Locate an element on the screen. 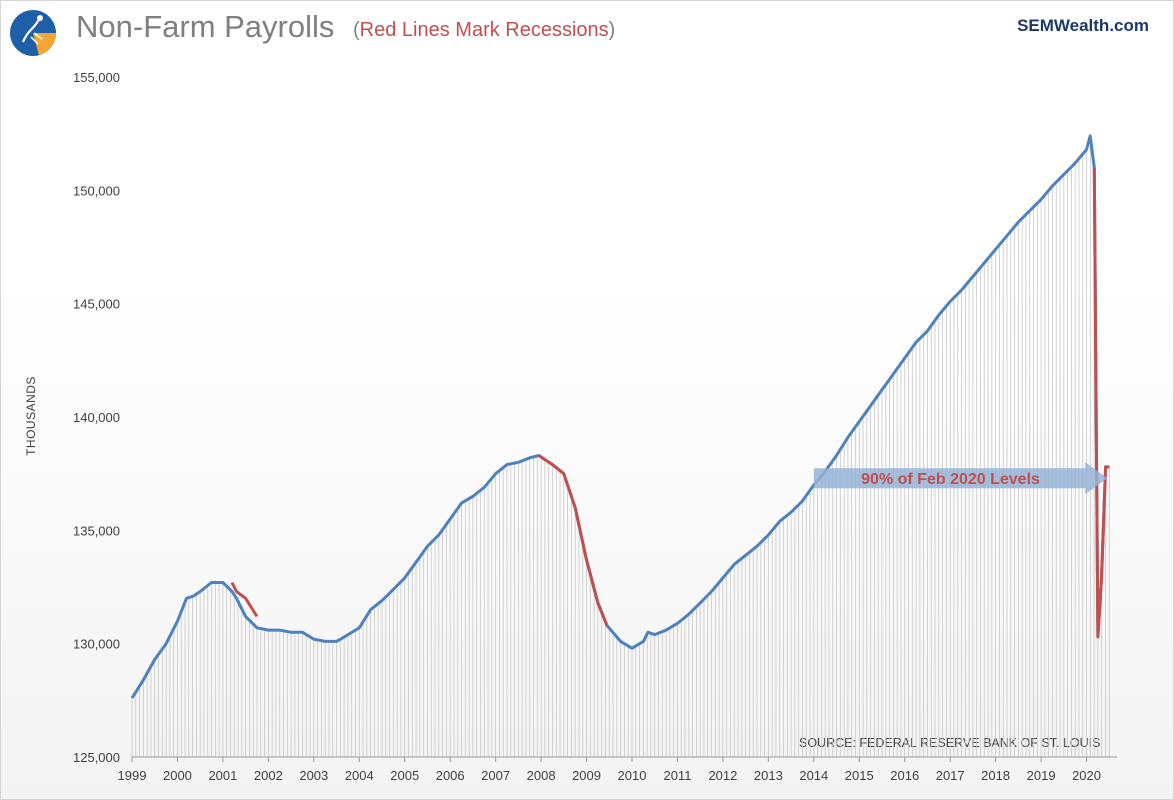  annotation-label: 90% of Feb 2020 Levels is located at coordinates (950, 479).